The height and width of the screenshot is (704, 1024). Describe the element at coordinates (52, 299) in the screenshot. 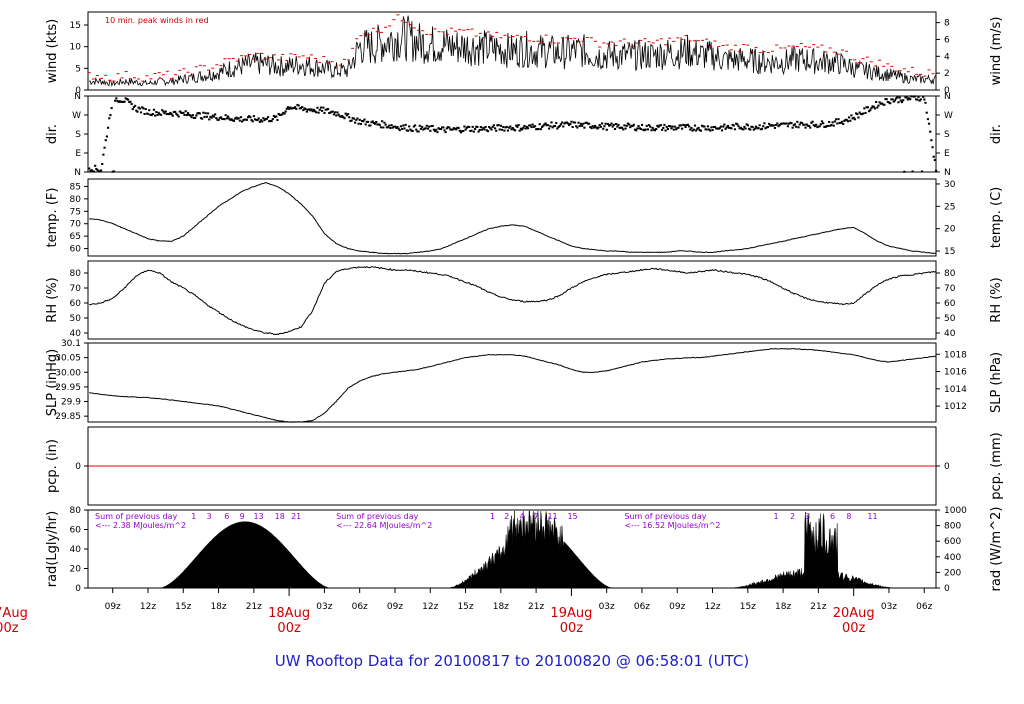

I see `y-axis-label: RH (%)` at that location.